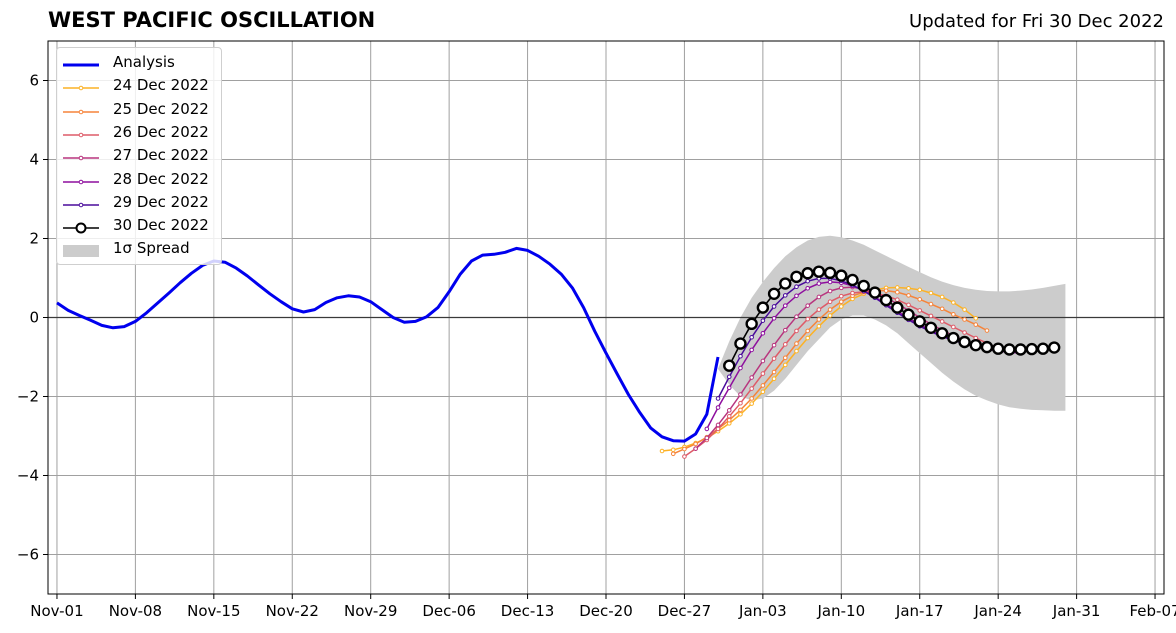 This screenshot has height=633, width=1176. Describe the element at coordinates (606, 611) in the screenshot. I see `x-tick-label: Dec-20` at that location.